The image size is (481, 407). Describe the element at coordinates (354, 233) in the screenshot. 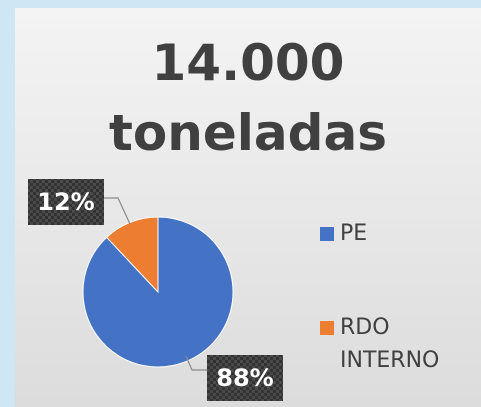

I see `legend-label: PE` at that location.